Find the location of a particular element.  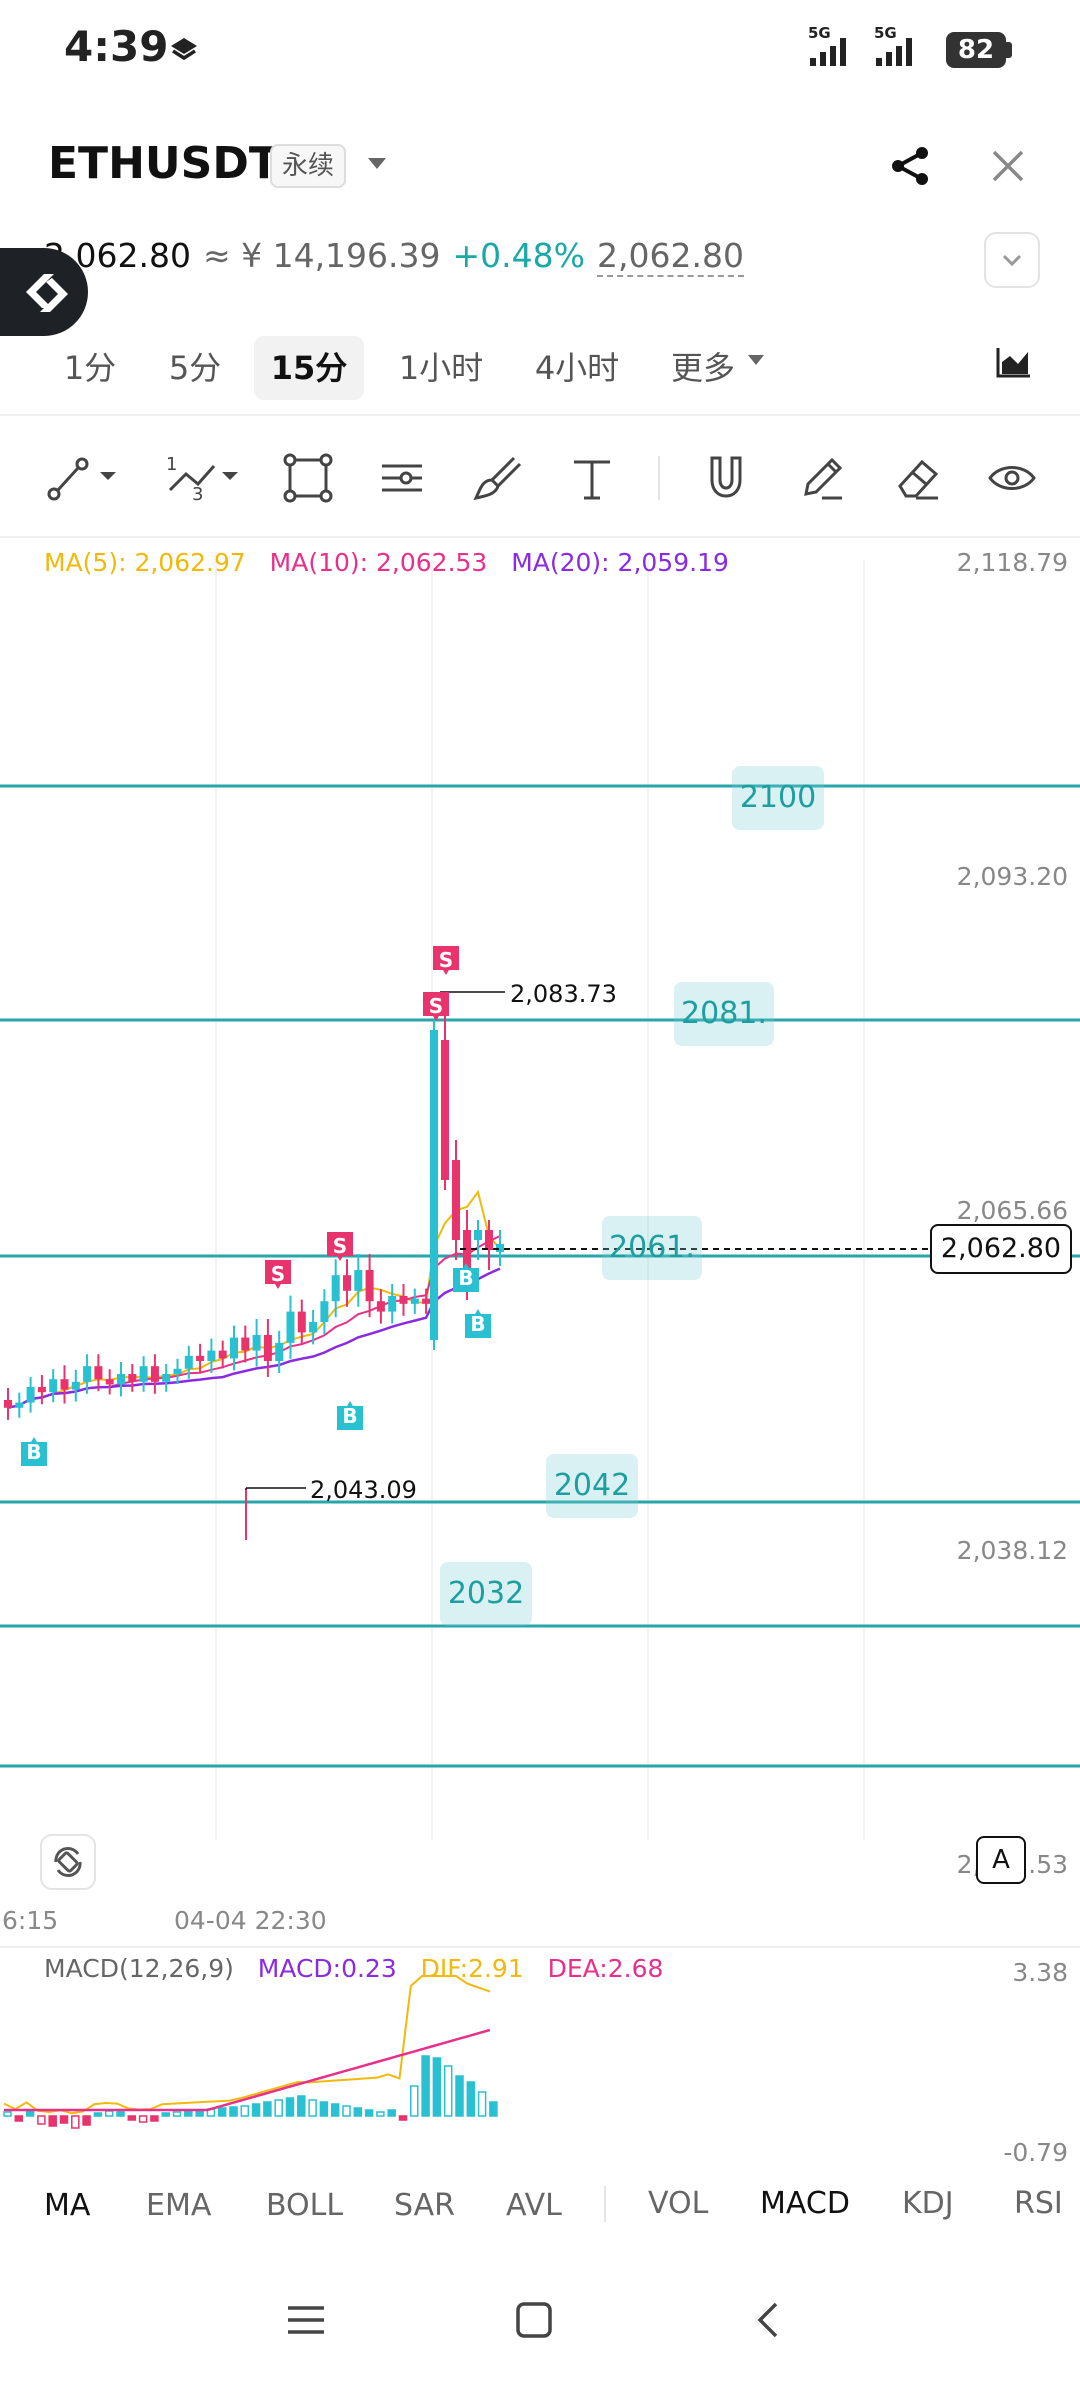

price-axis-label: 2,038.12 is located at coordinates (1012, 1550).